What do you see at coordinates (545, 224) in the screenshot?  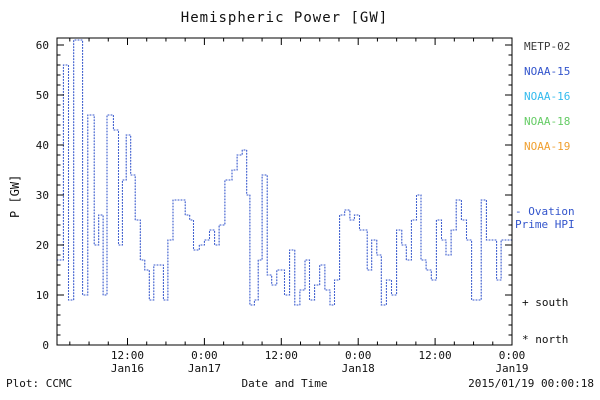 I see `ovation-line2: Prime HPI` at bounding box center [545, 224].